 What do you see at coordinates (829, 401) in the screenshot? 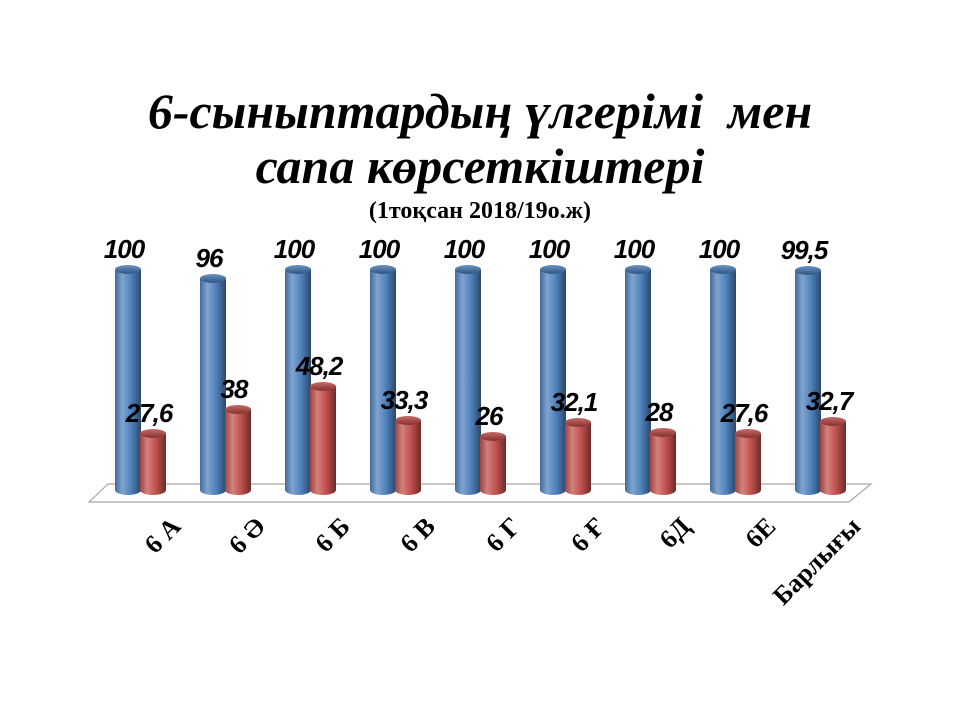
I see `value-label: 32,7` at bounding box center [829, 401].